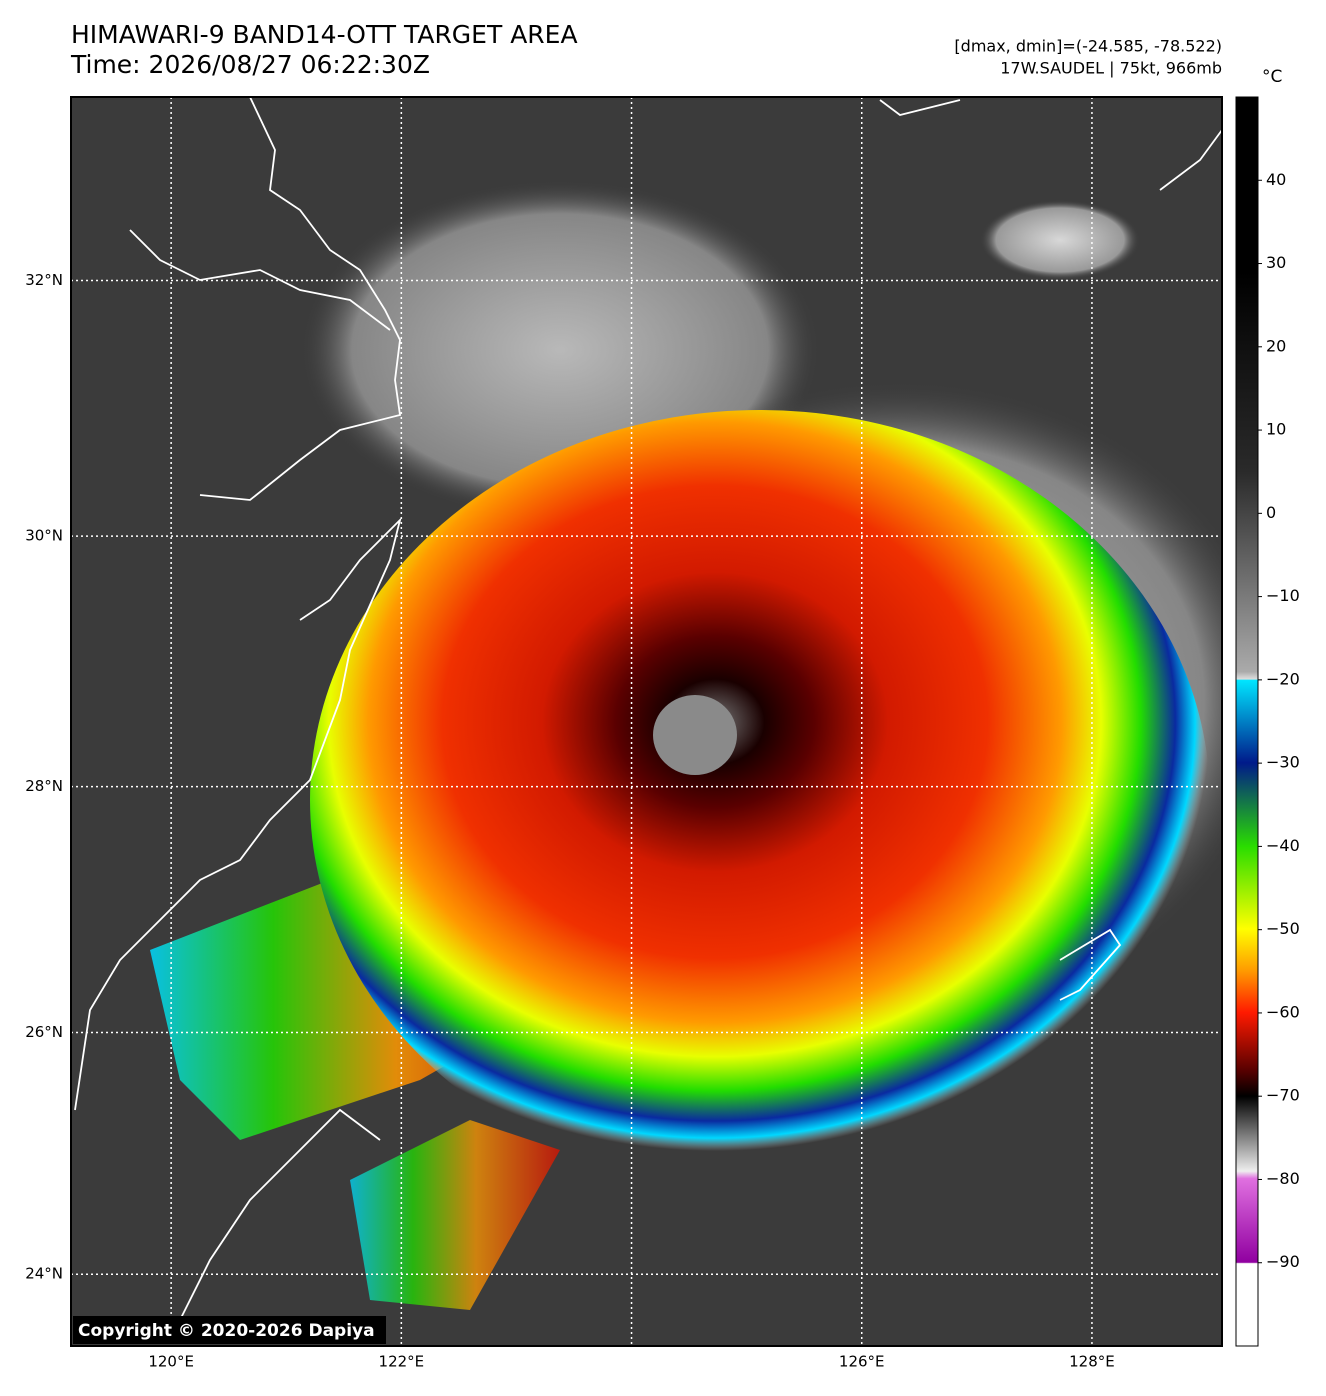 The height and width of the screenshot is (1396, 1326). I want to click on colorbar-tick-label: 40, so click(1276, 179).